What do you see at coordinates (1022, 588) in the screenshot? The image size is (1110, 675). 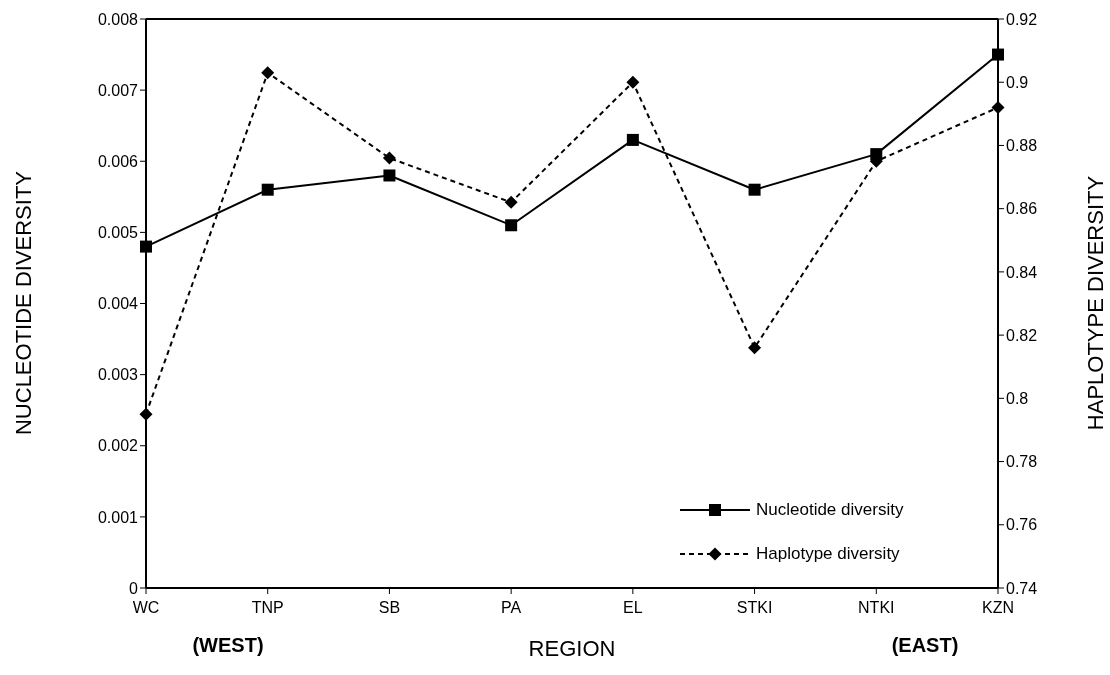 I see `y2-tick-label: 0.74` at bounding box center [1022, 588].